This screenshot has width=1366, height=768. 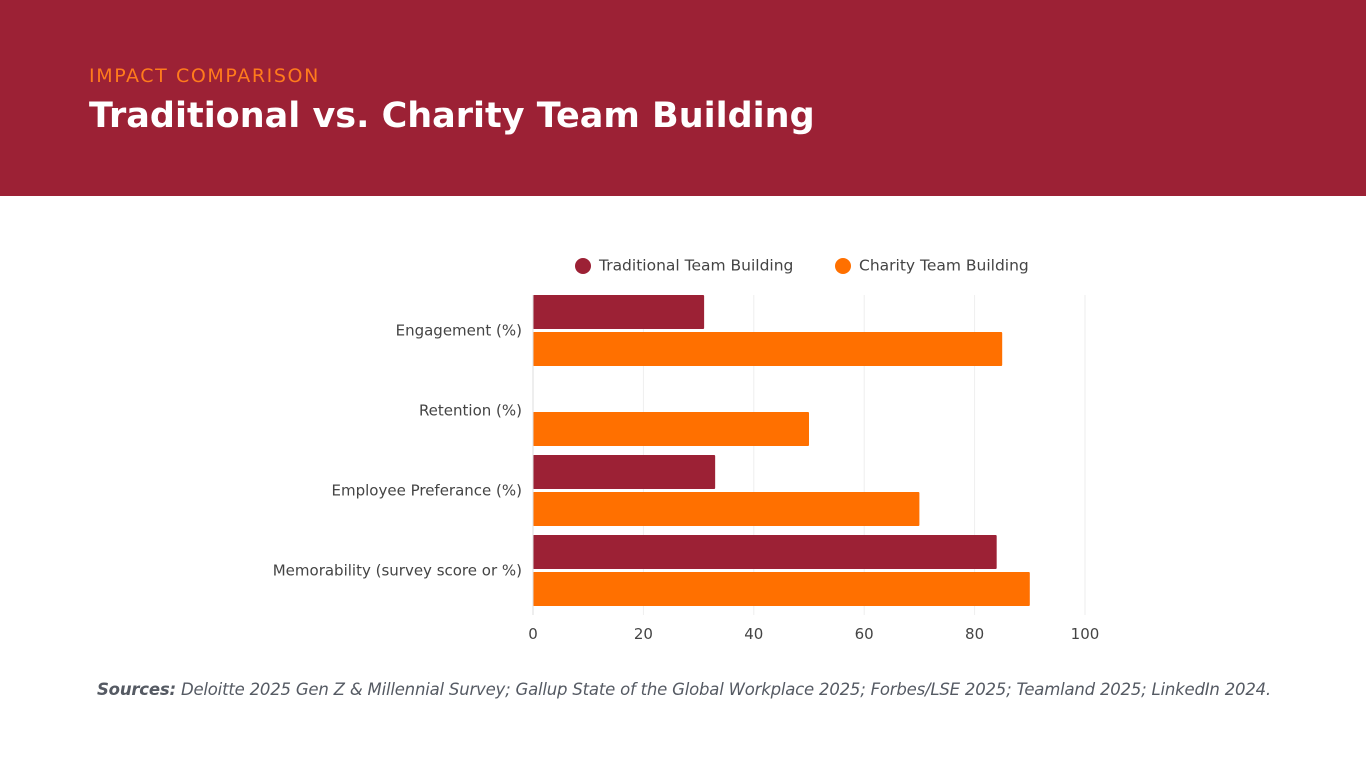 What do you see at coordinates (643, 634) in the screenshot?
I see `x-tick-label: 20` at bounding box center [643, 634].